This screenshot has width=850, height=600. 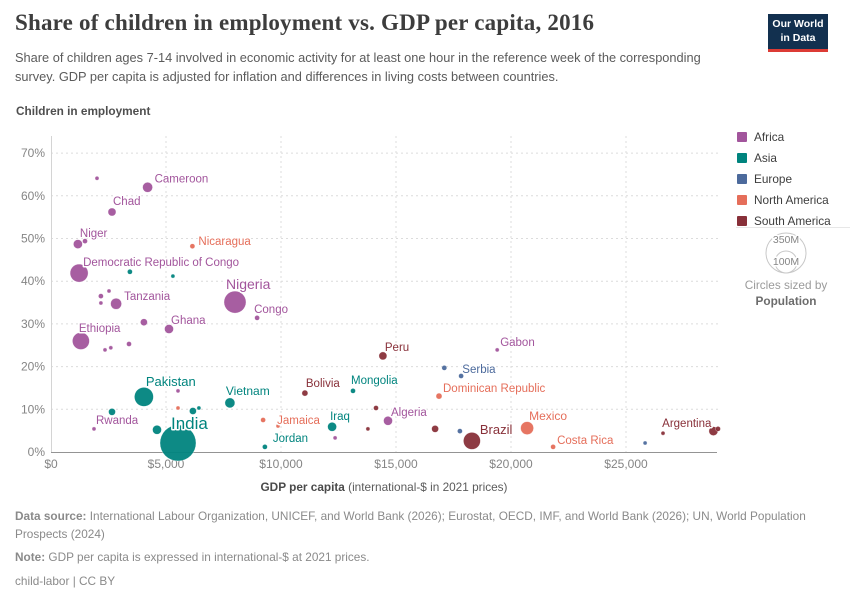 I want to click on data-point-vietnam, so click(x=230, y=403).